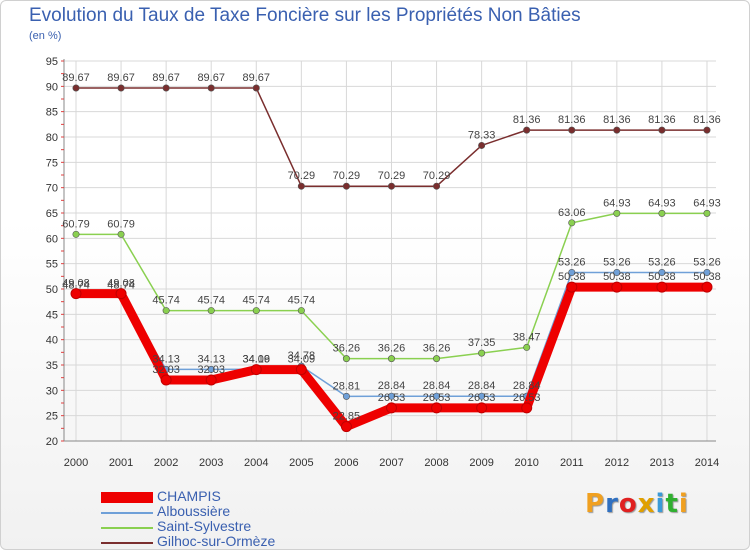 This screenshot has height=550, width=750. Describe the element at coordinates (52, 239) in the screenshot. I see `y-tick-label: 60` at that location.